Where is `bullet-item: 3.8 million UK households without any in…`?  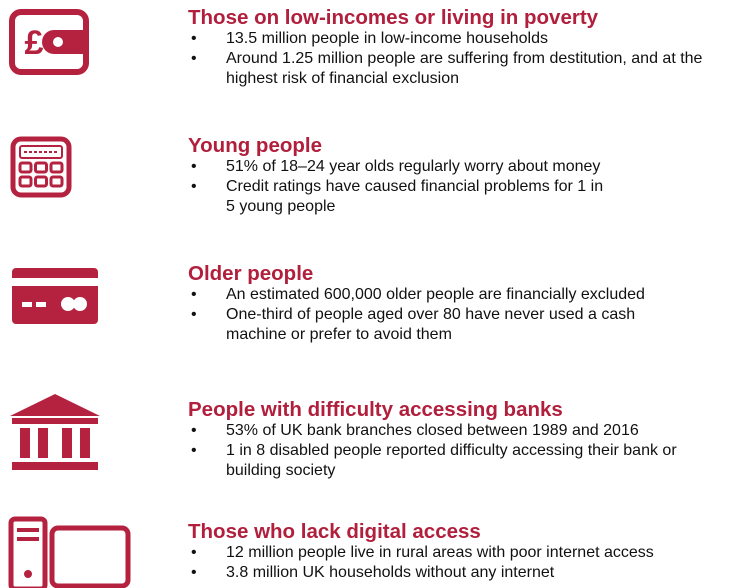
bullet-item: 3.8 million UK households without any in… is located at coordinates (466, 573).